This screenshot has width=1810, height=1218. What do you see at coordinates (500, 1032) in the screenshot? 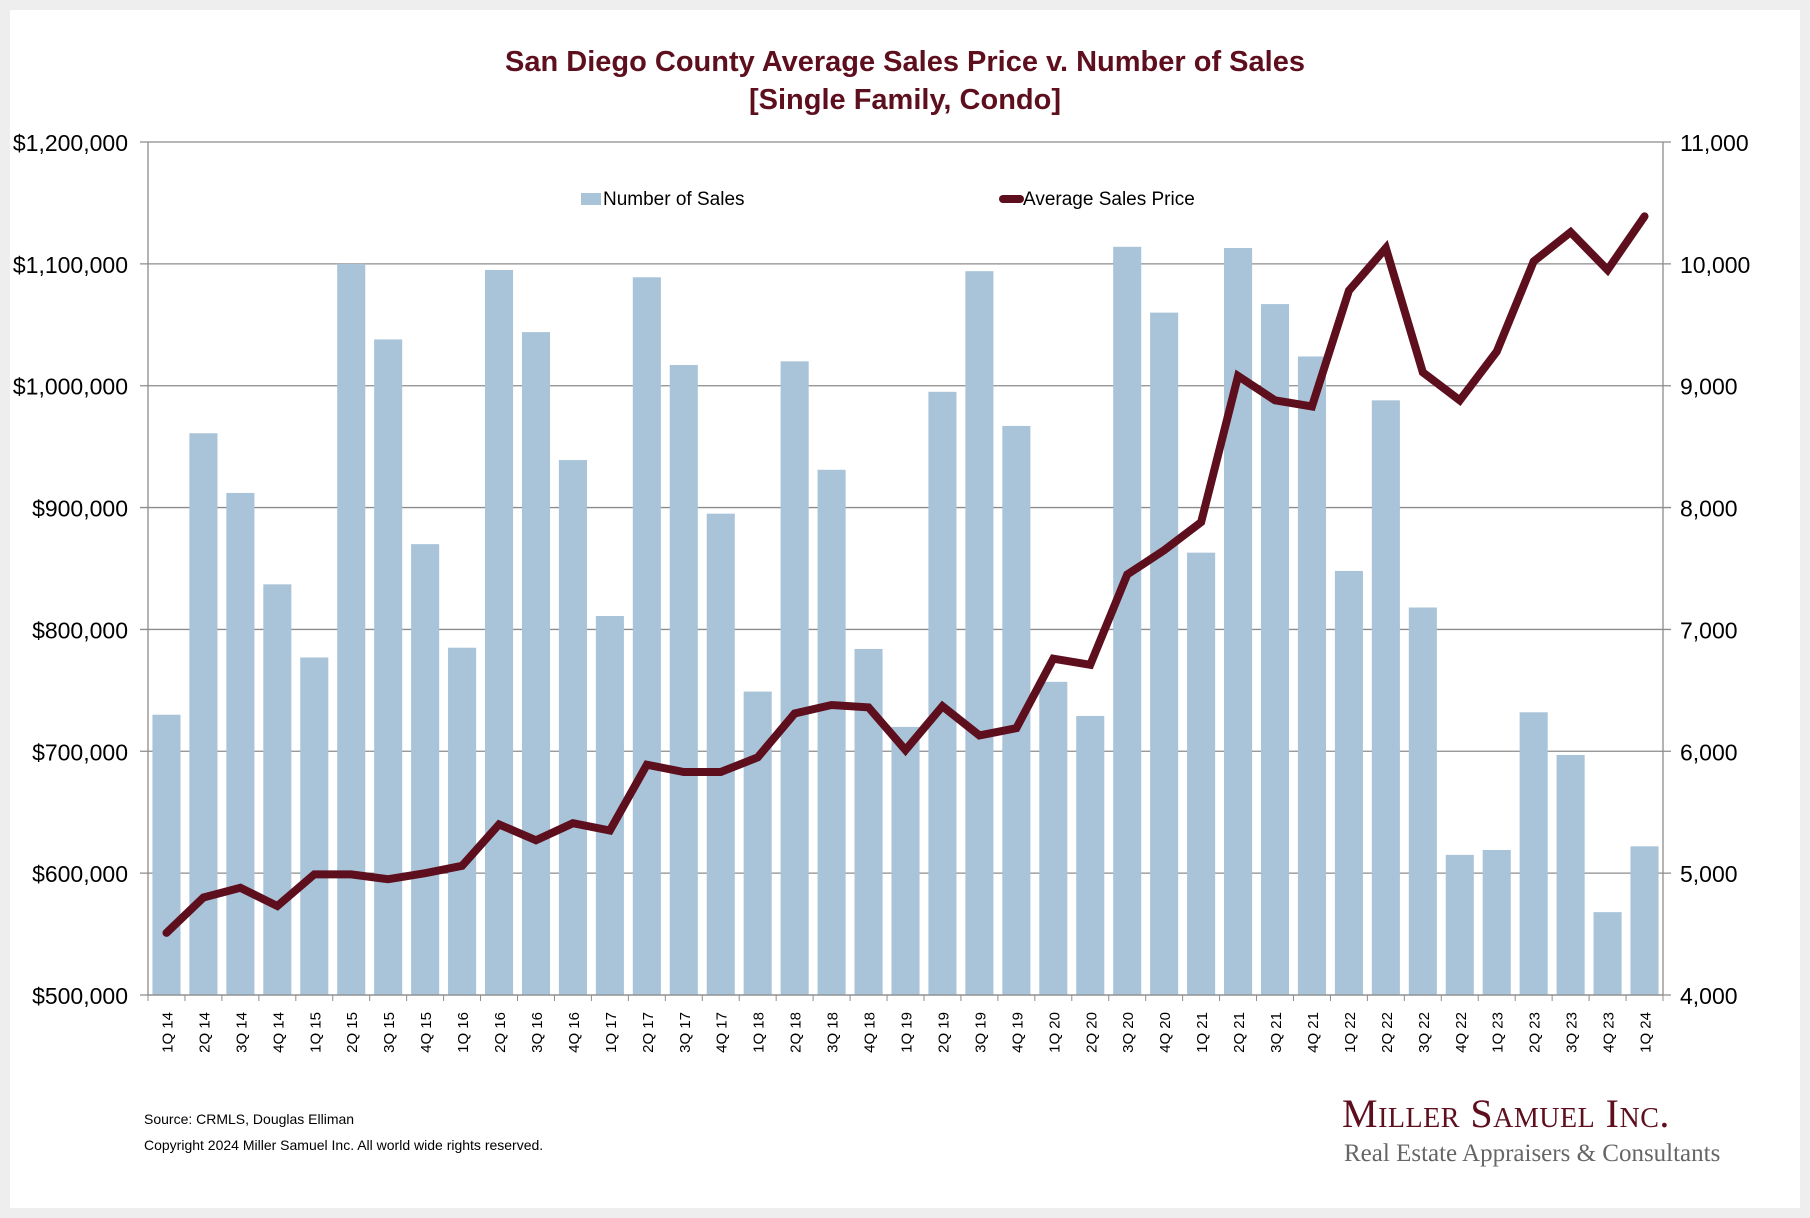
I see `x-tick-label: 2Q 16` at bounding box center [500, 1032].